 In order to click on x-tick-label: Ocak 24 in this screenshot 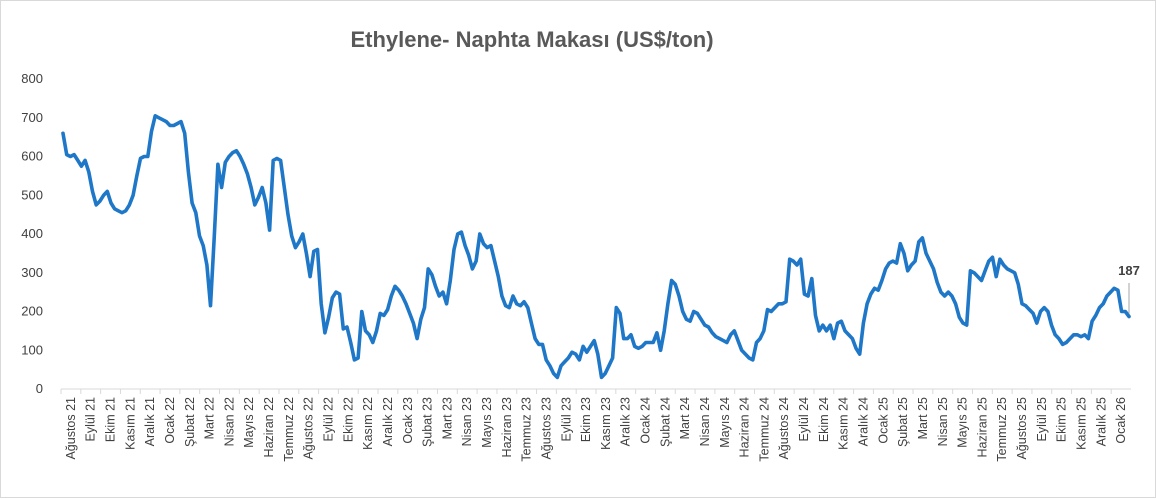, I will do `click(646, 420)`.